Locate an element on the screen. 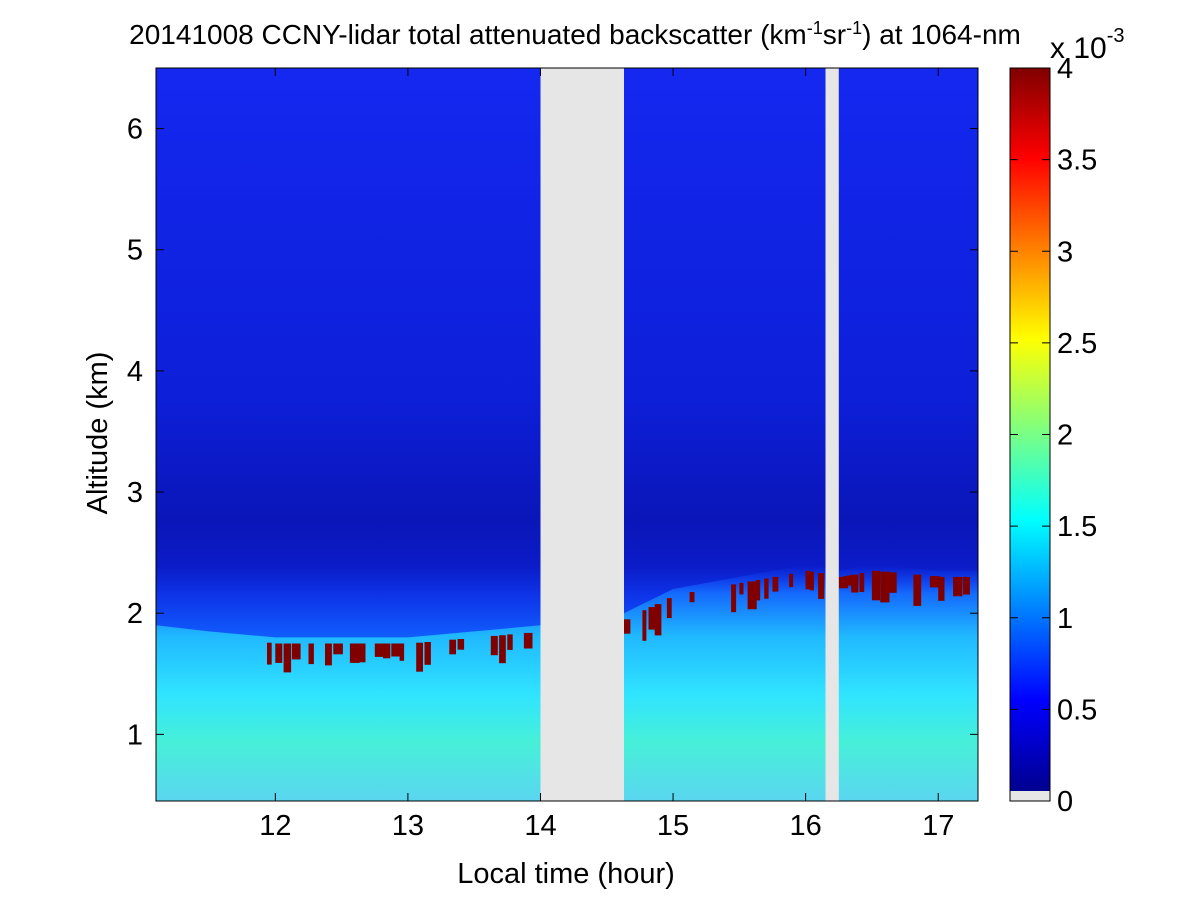 This screenshot has height=900, width=1200. colorbar-tick-label: 3 is located at coordinates (1065, 252).